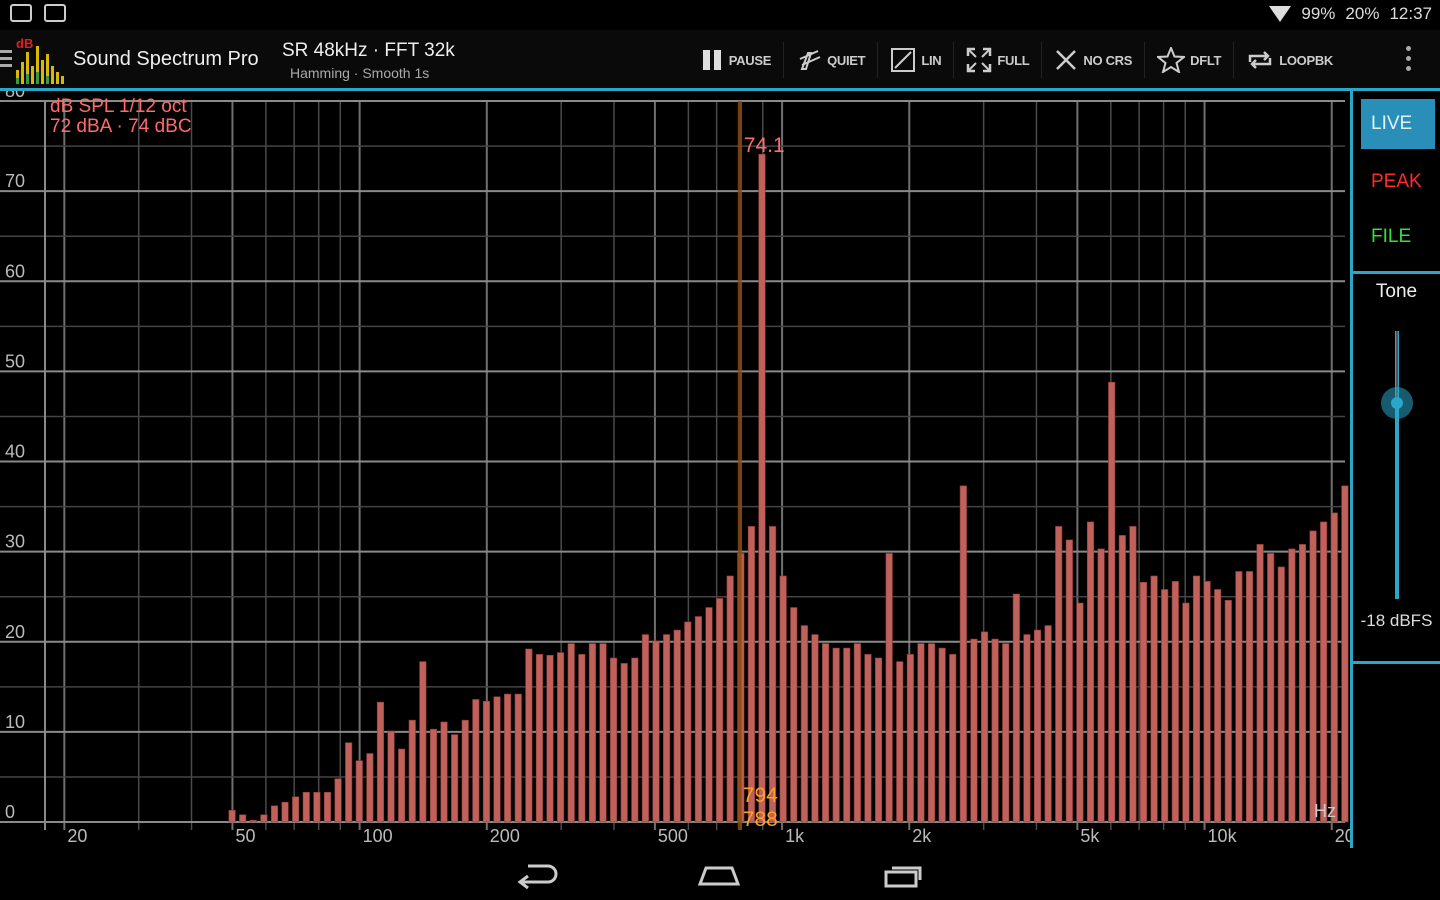 This screenshot has width=1440, height=900. Describe the element at coordinates (1289, 60) in the screenshot. I see `loopback-button: LOOPBK` at that location.